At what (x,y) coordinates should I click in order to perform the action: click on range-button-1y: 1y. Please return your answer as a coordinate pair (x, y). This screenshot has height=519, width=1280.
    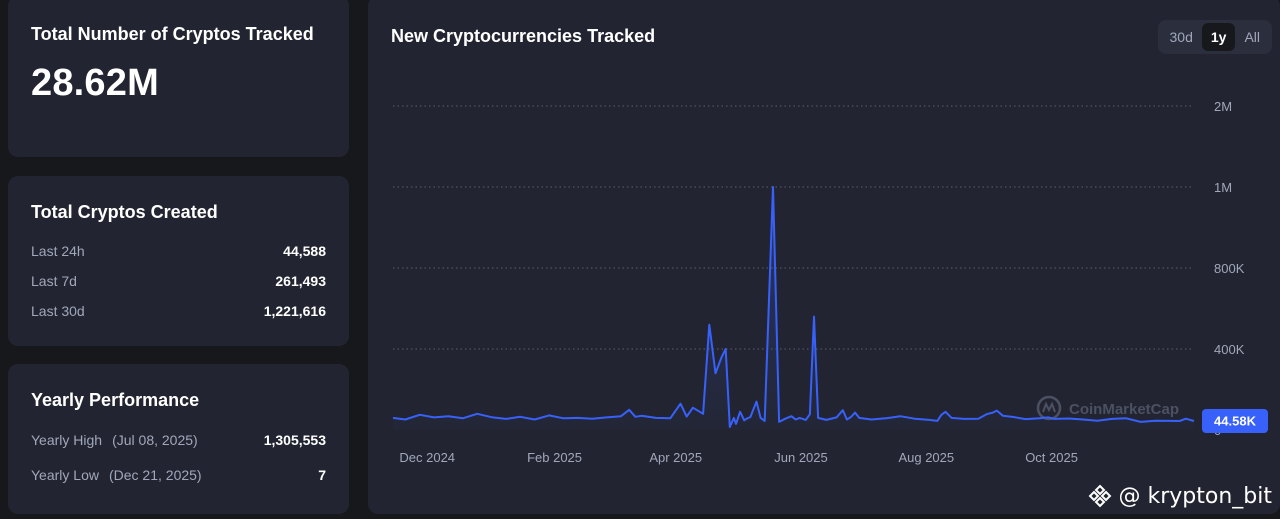
    Looking at the image, I should click on (1218, 37).